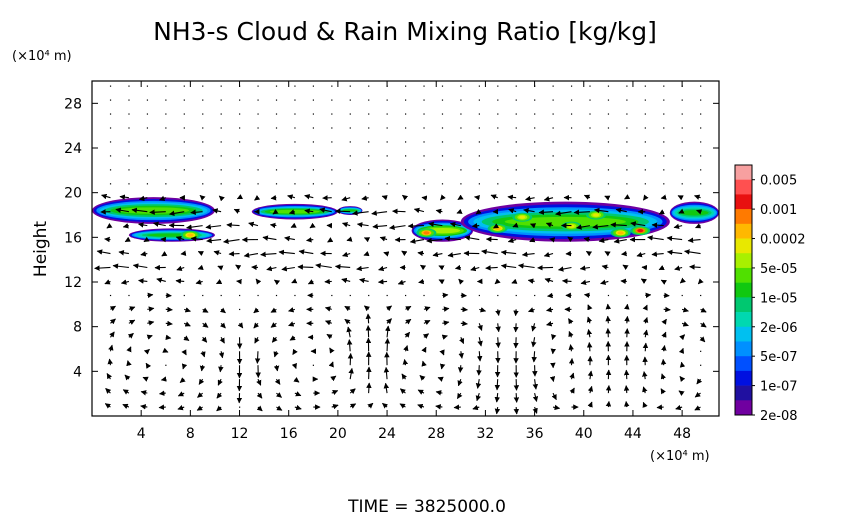 Image resolution: width=854 pixels, height=519 pixels. Describe the element at coordinates (405, 31) in the screenshot. I see `chart-title: NH3-s Cloud & Rain Mixing Ratio [kg/kg]` at that location.